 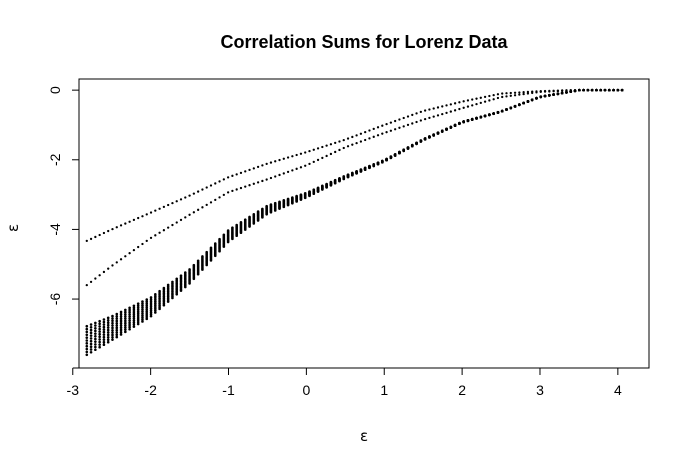 What do you see at coordinates (73, 390) in the screenshot?
I see `x-tick-label: -3` at bounding box center [73, 390].